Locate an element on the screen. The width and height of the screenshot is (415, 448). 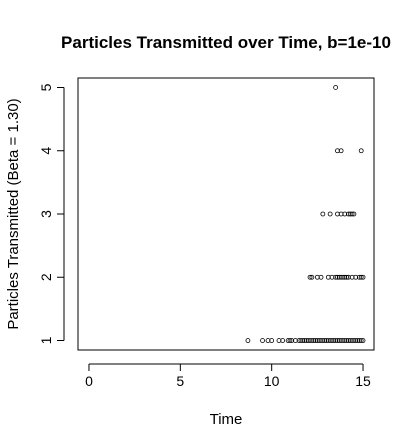
x-tick-label: 15 is located at coordinates (363, 381).